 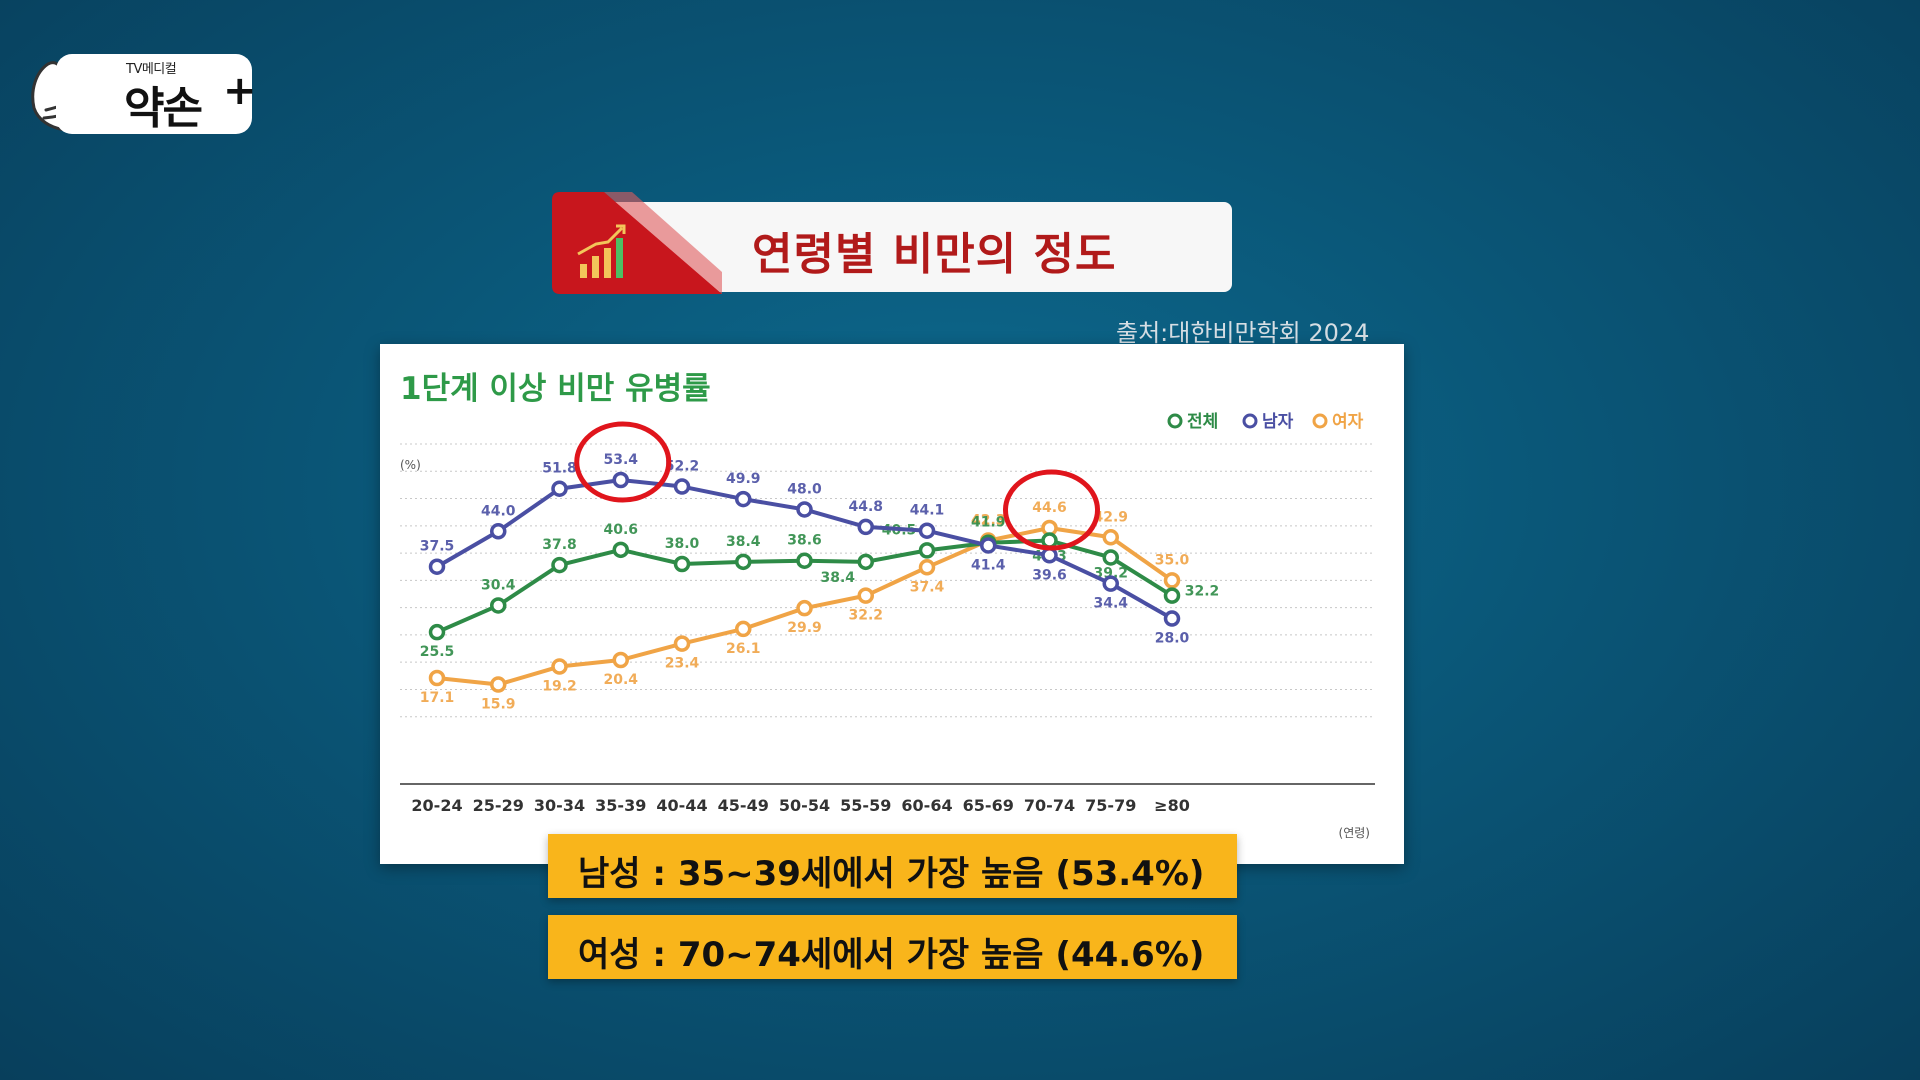 I want to click on data-label-male: 51.8, so click(x=559, y=469).